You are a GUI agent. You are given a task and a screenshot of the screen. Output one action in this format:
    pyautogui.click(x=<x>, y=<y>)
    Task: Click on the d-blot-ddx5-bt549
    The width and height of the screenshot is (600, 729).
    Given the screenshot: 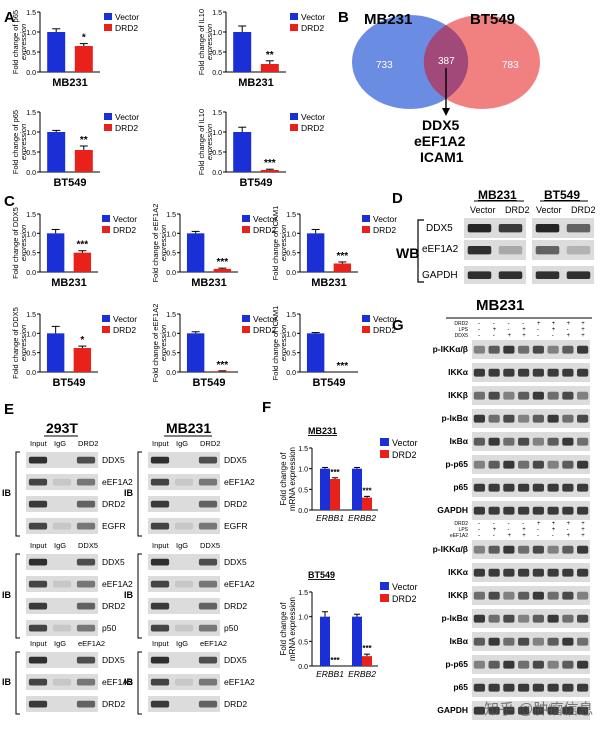 What is the action you would take?
    pyautogui.click(x=563, y=228)
    